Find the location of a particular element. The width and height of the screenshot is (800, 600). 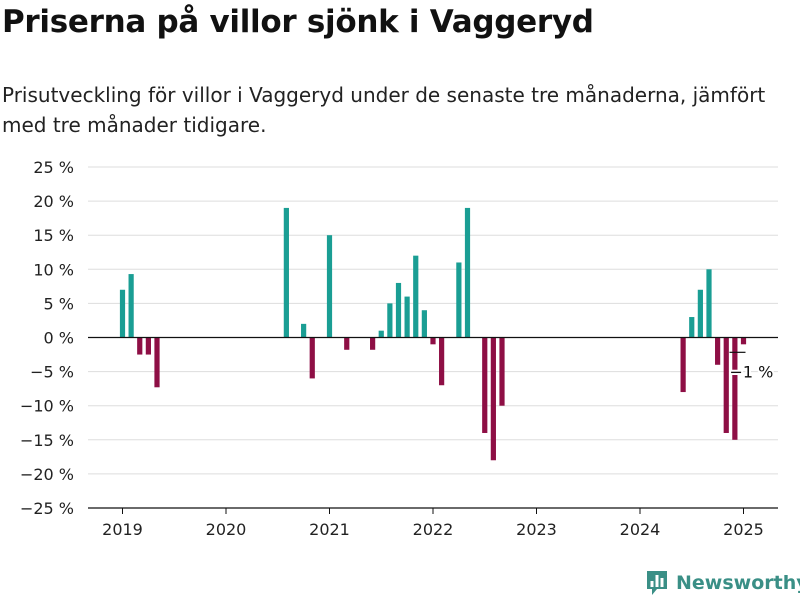

brand-name: Newsworthy is located at coordinates (738, 583).